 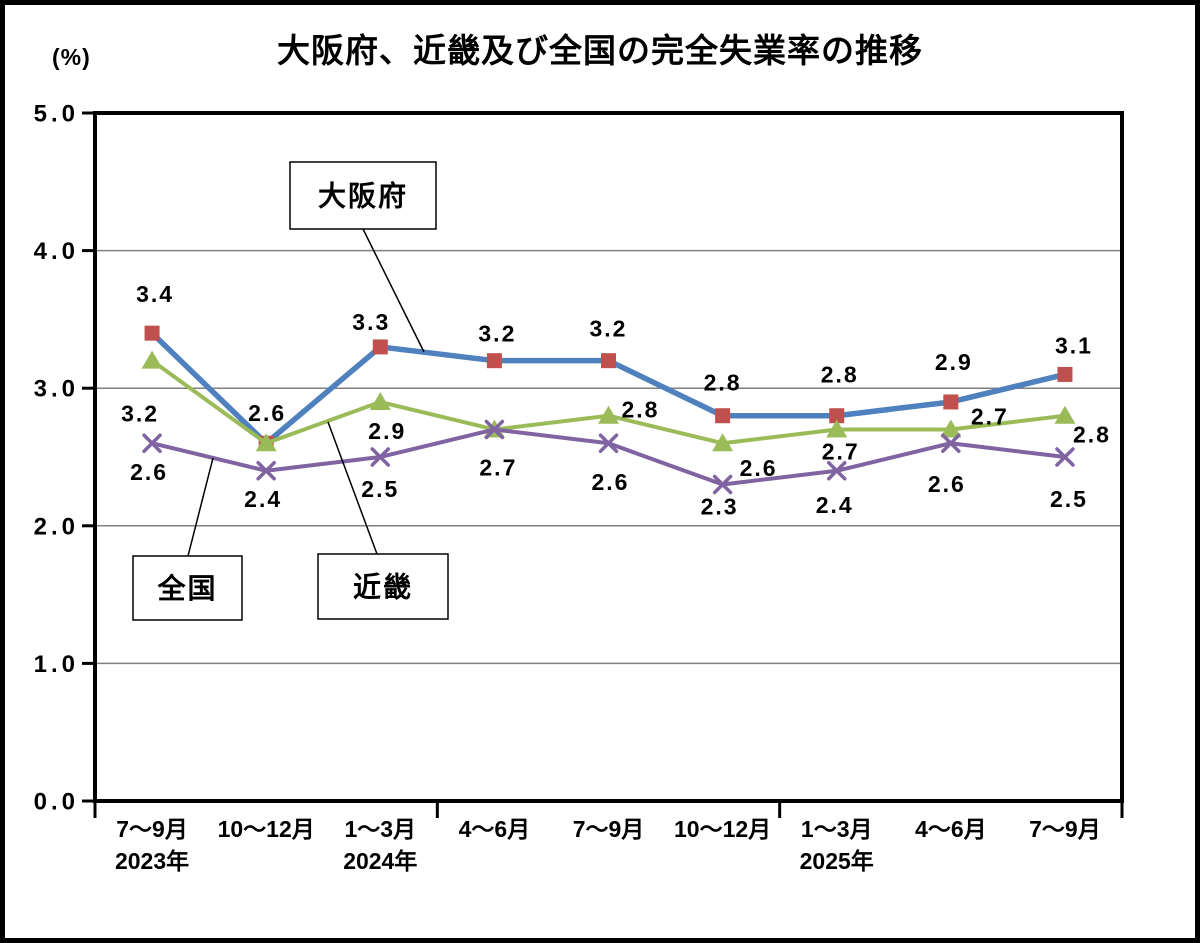 I want to click on kinki-data-label: 2.9, so click(x=387, y=431).